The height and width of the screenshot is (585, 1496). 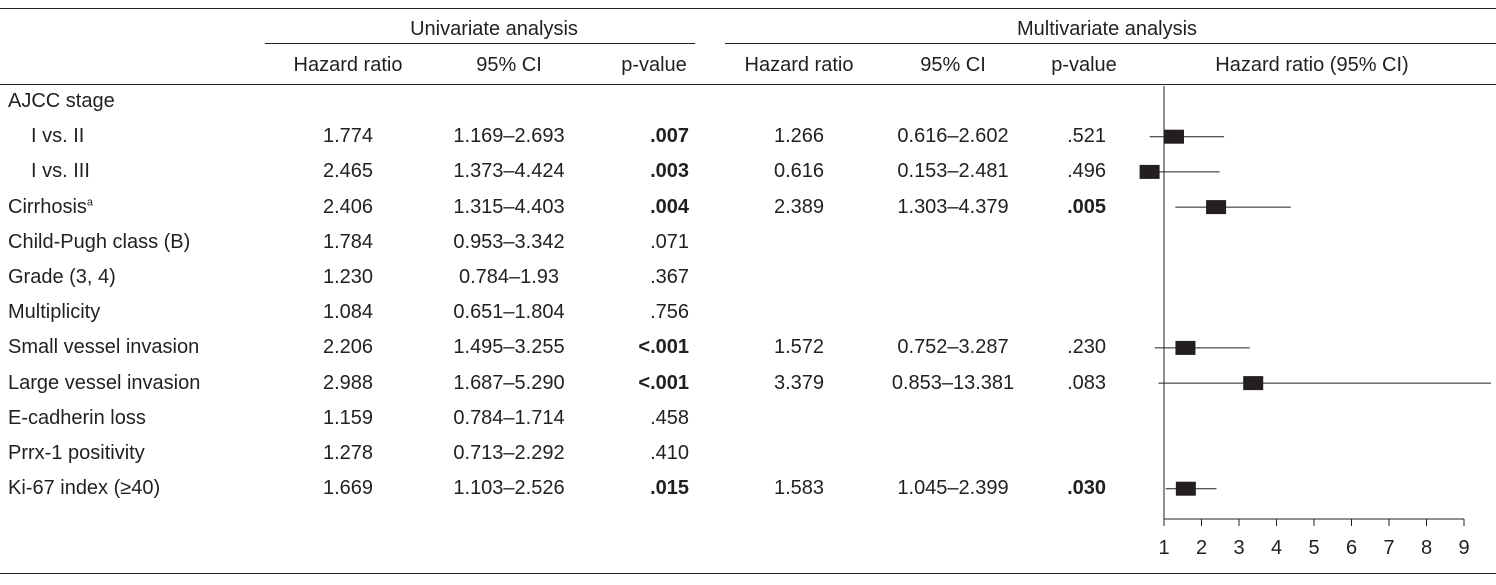 I want to click on table-row: Multiplicity 1.084 0.651–1.804 .756, so click(x=748, y=312).